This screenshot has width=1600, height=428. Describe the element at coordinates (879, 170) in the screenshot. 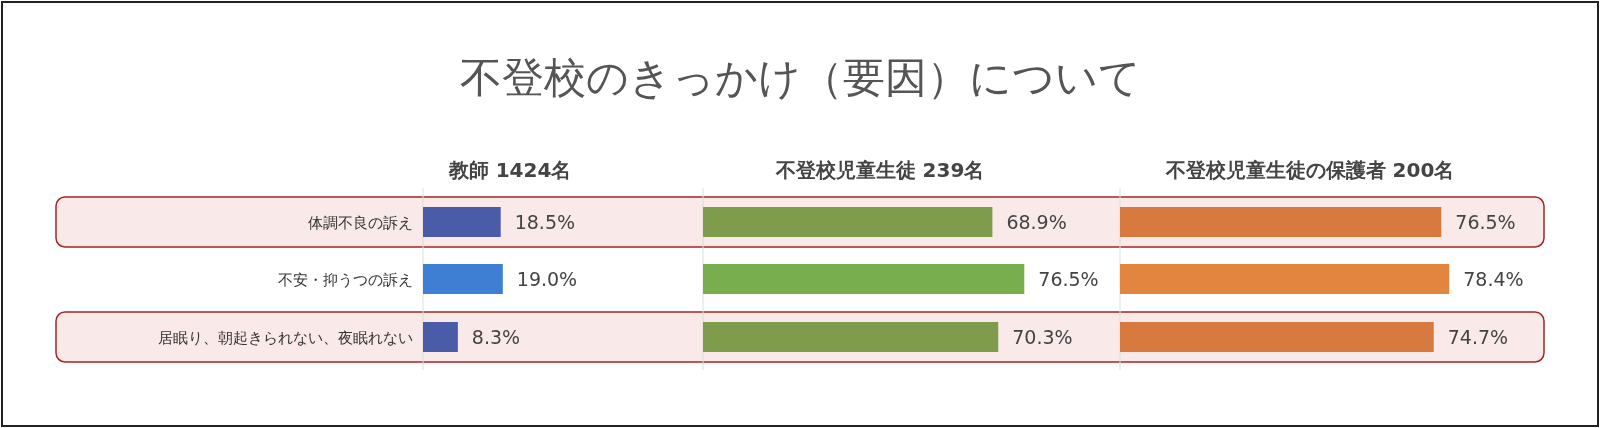

I see `chart-title: 不登校児童生徒 239名` at that location.